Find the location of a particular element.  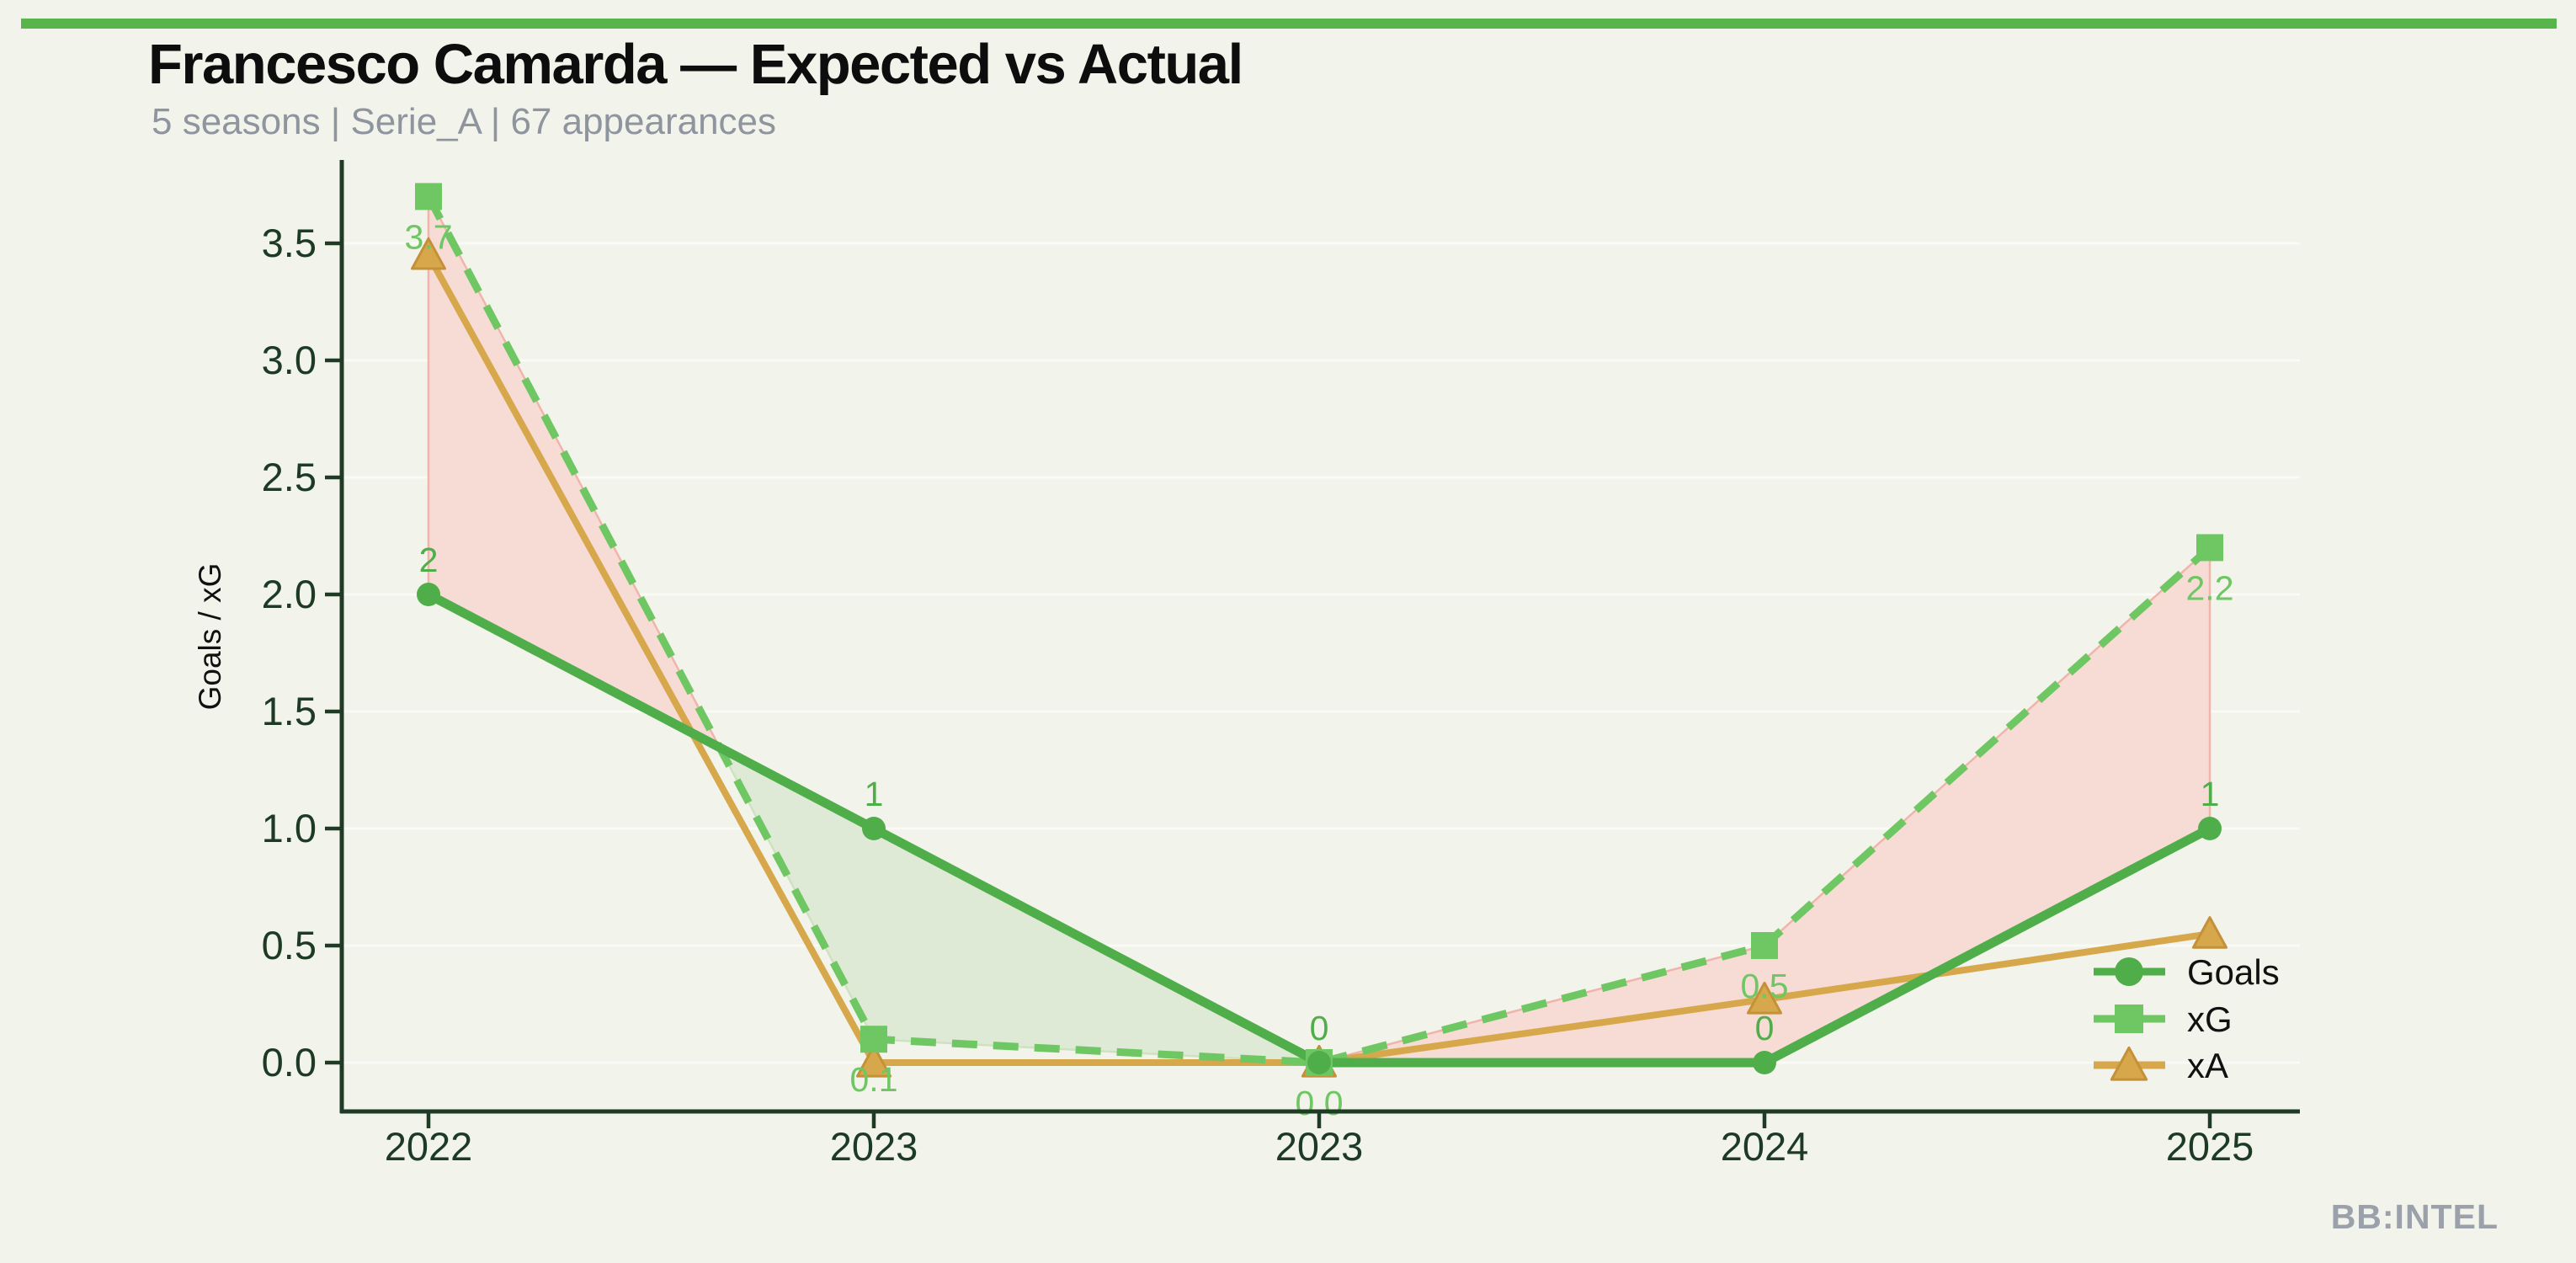

value-label-xg: 3.7 is located at coordinates (429, 236).